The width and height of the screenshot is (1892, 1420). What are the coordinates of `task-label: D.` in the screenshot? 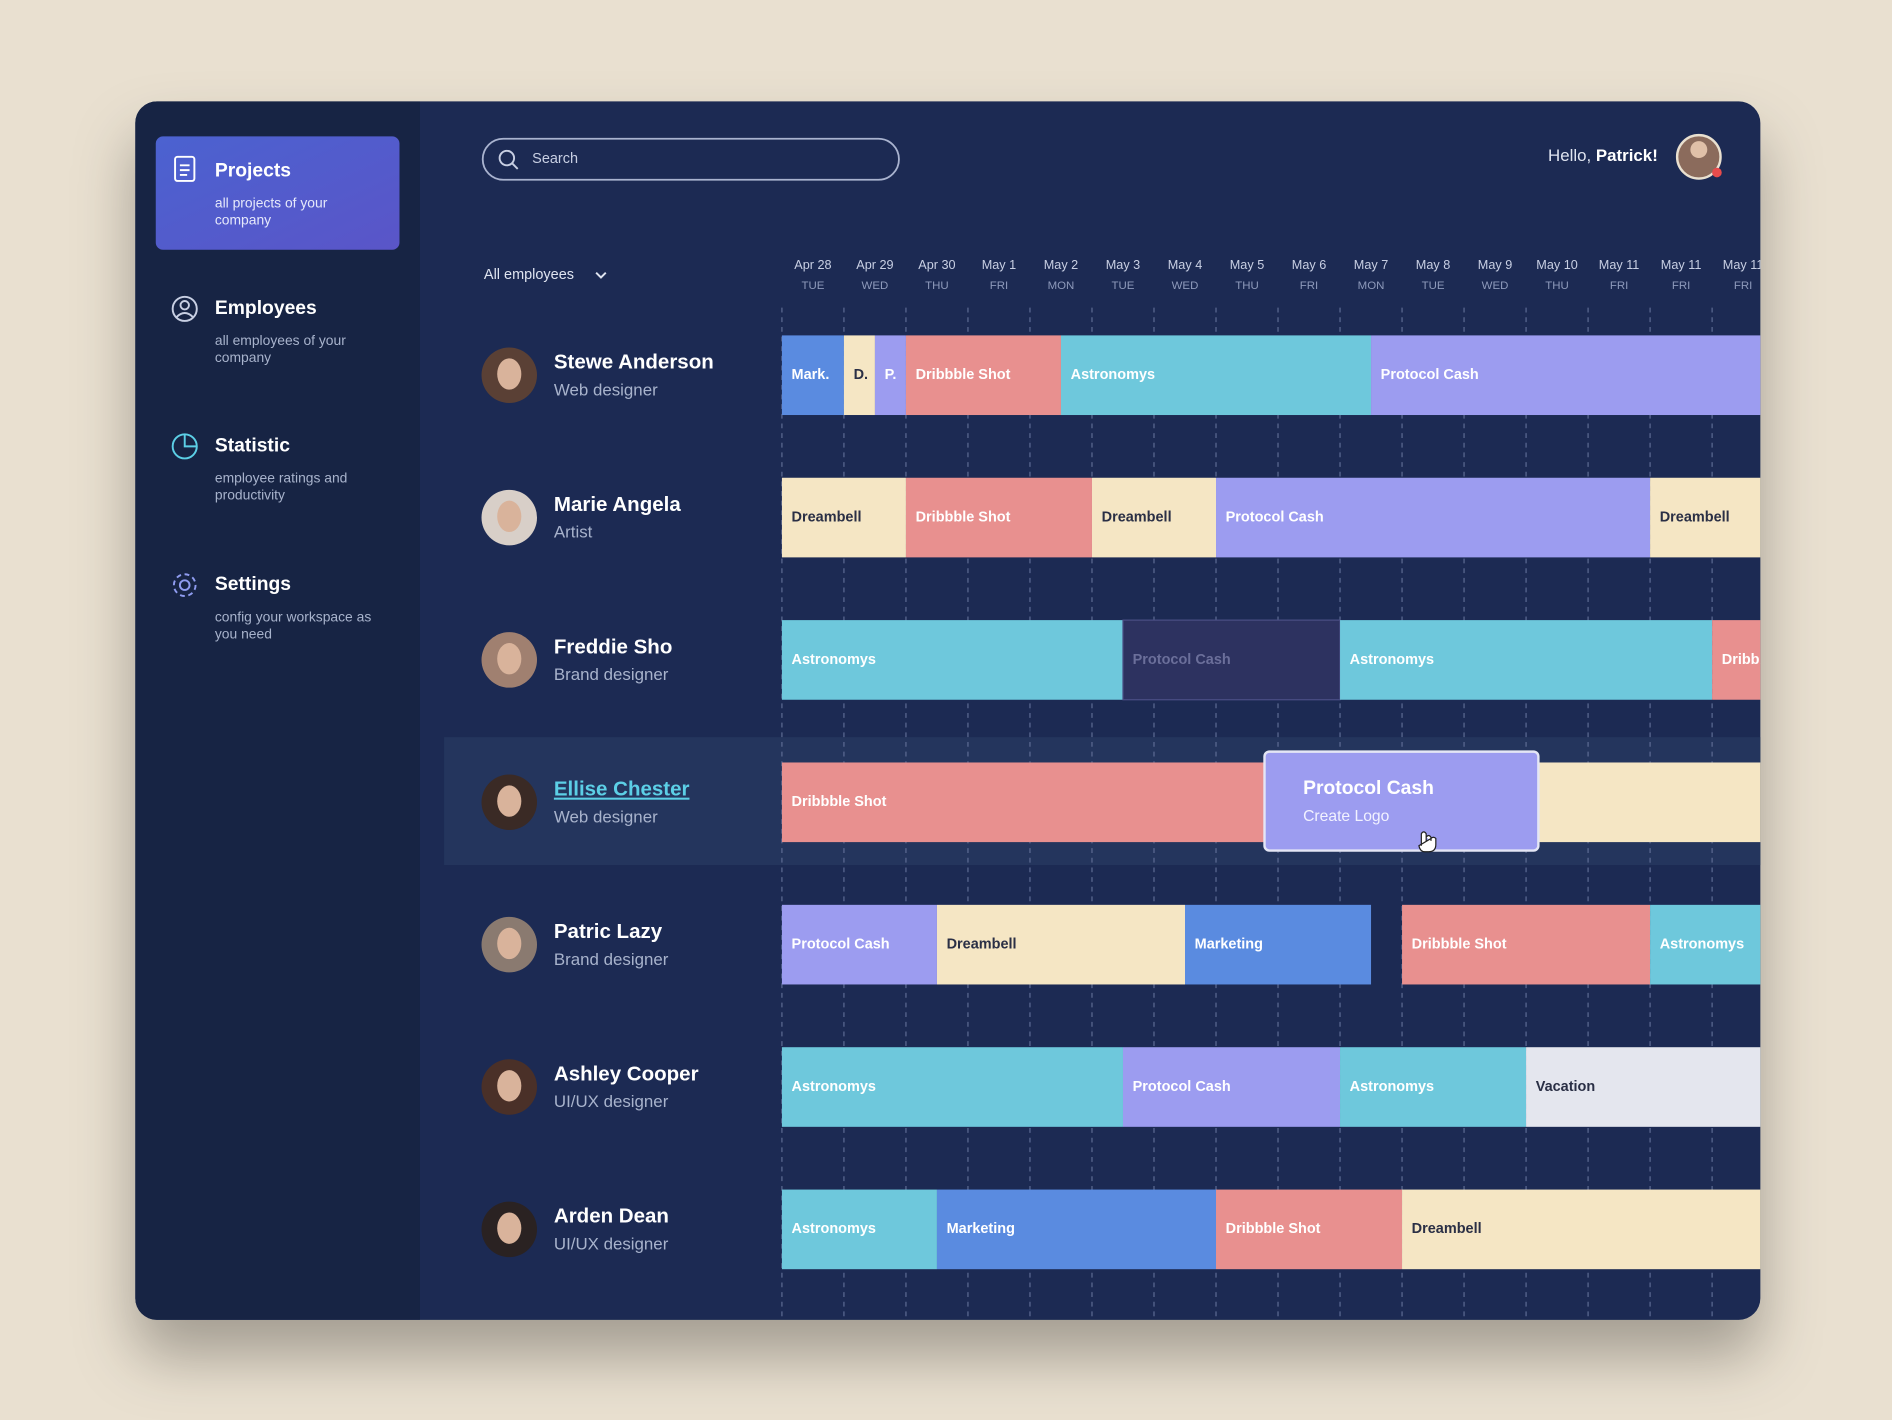 It's located at (861, 375).